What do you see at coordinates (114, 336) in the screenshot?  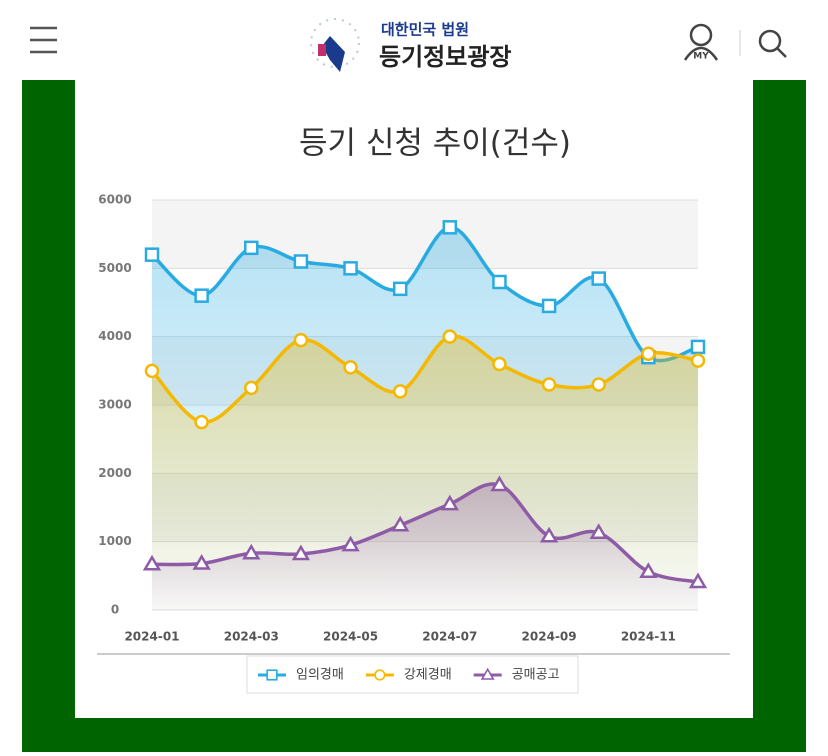 I see `y-tick-label: 4000` at bounding box center [114, 336].